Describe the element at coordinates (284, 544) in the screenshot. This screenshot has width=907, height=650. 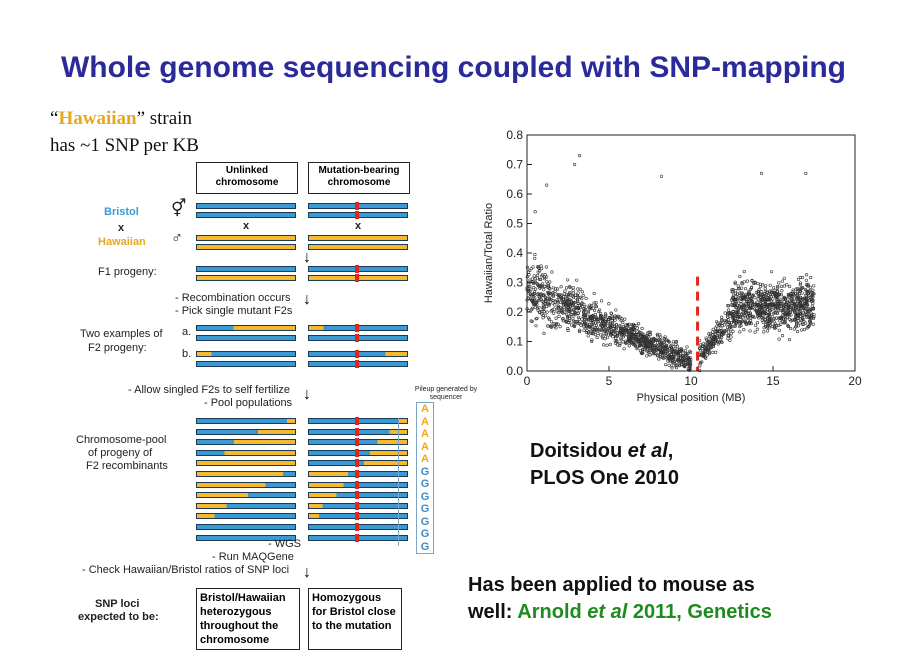
I see `step-wgs: - WGS` at that location.